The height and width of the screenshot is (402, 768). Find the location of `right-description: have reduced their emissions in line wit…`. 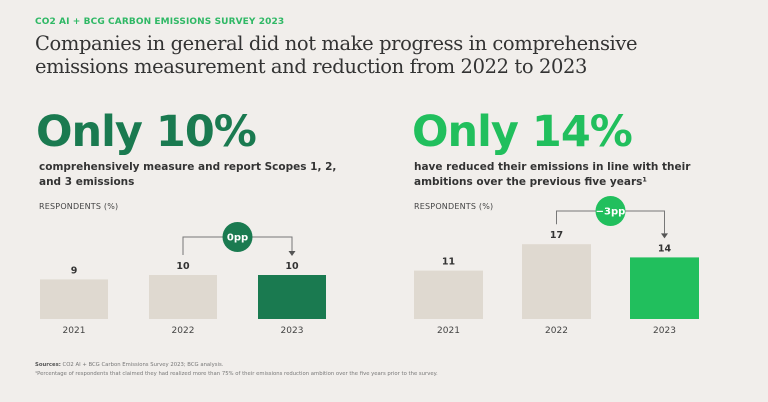

right-description: have reduced their emissions in line wit… is located at coordinates (552, 174).